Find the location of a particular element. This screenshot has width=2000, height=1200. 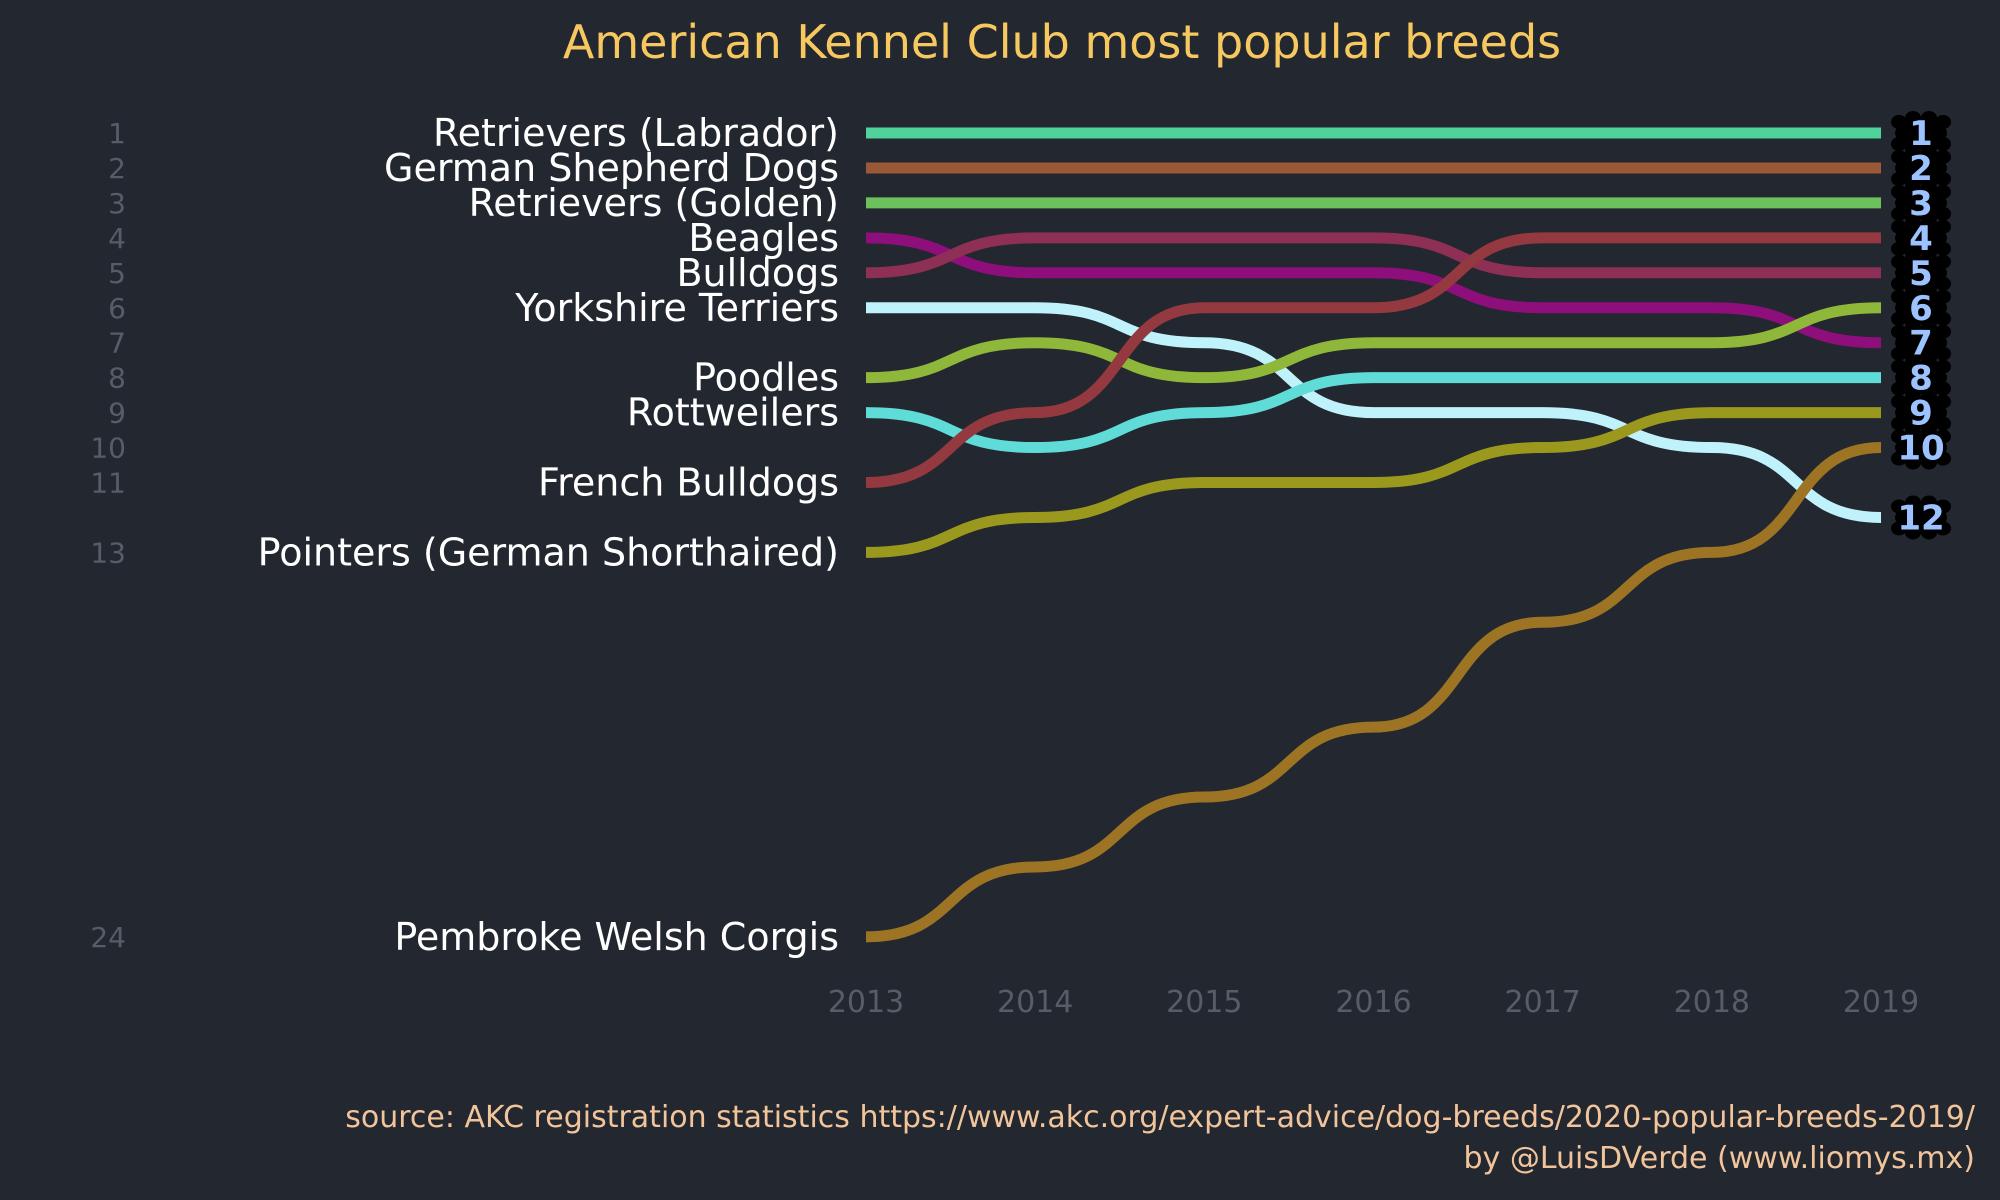

series-line-poodles is located at coordinates (1373, 343).